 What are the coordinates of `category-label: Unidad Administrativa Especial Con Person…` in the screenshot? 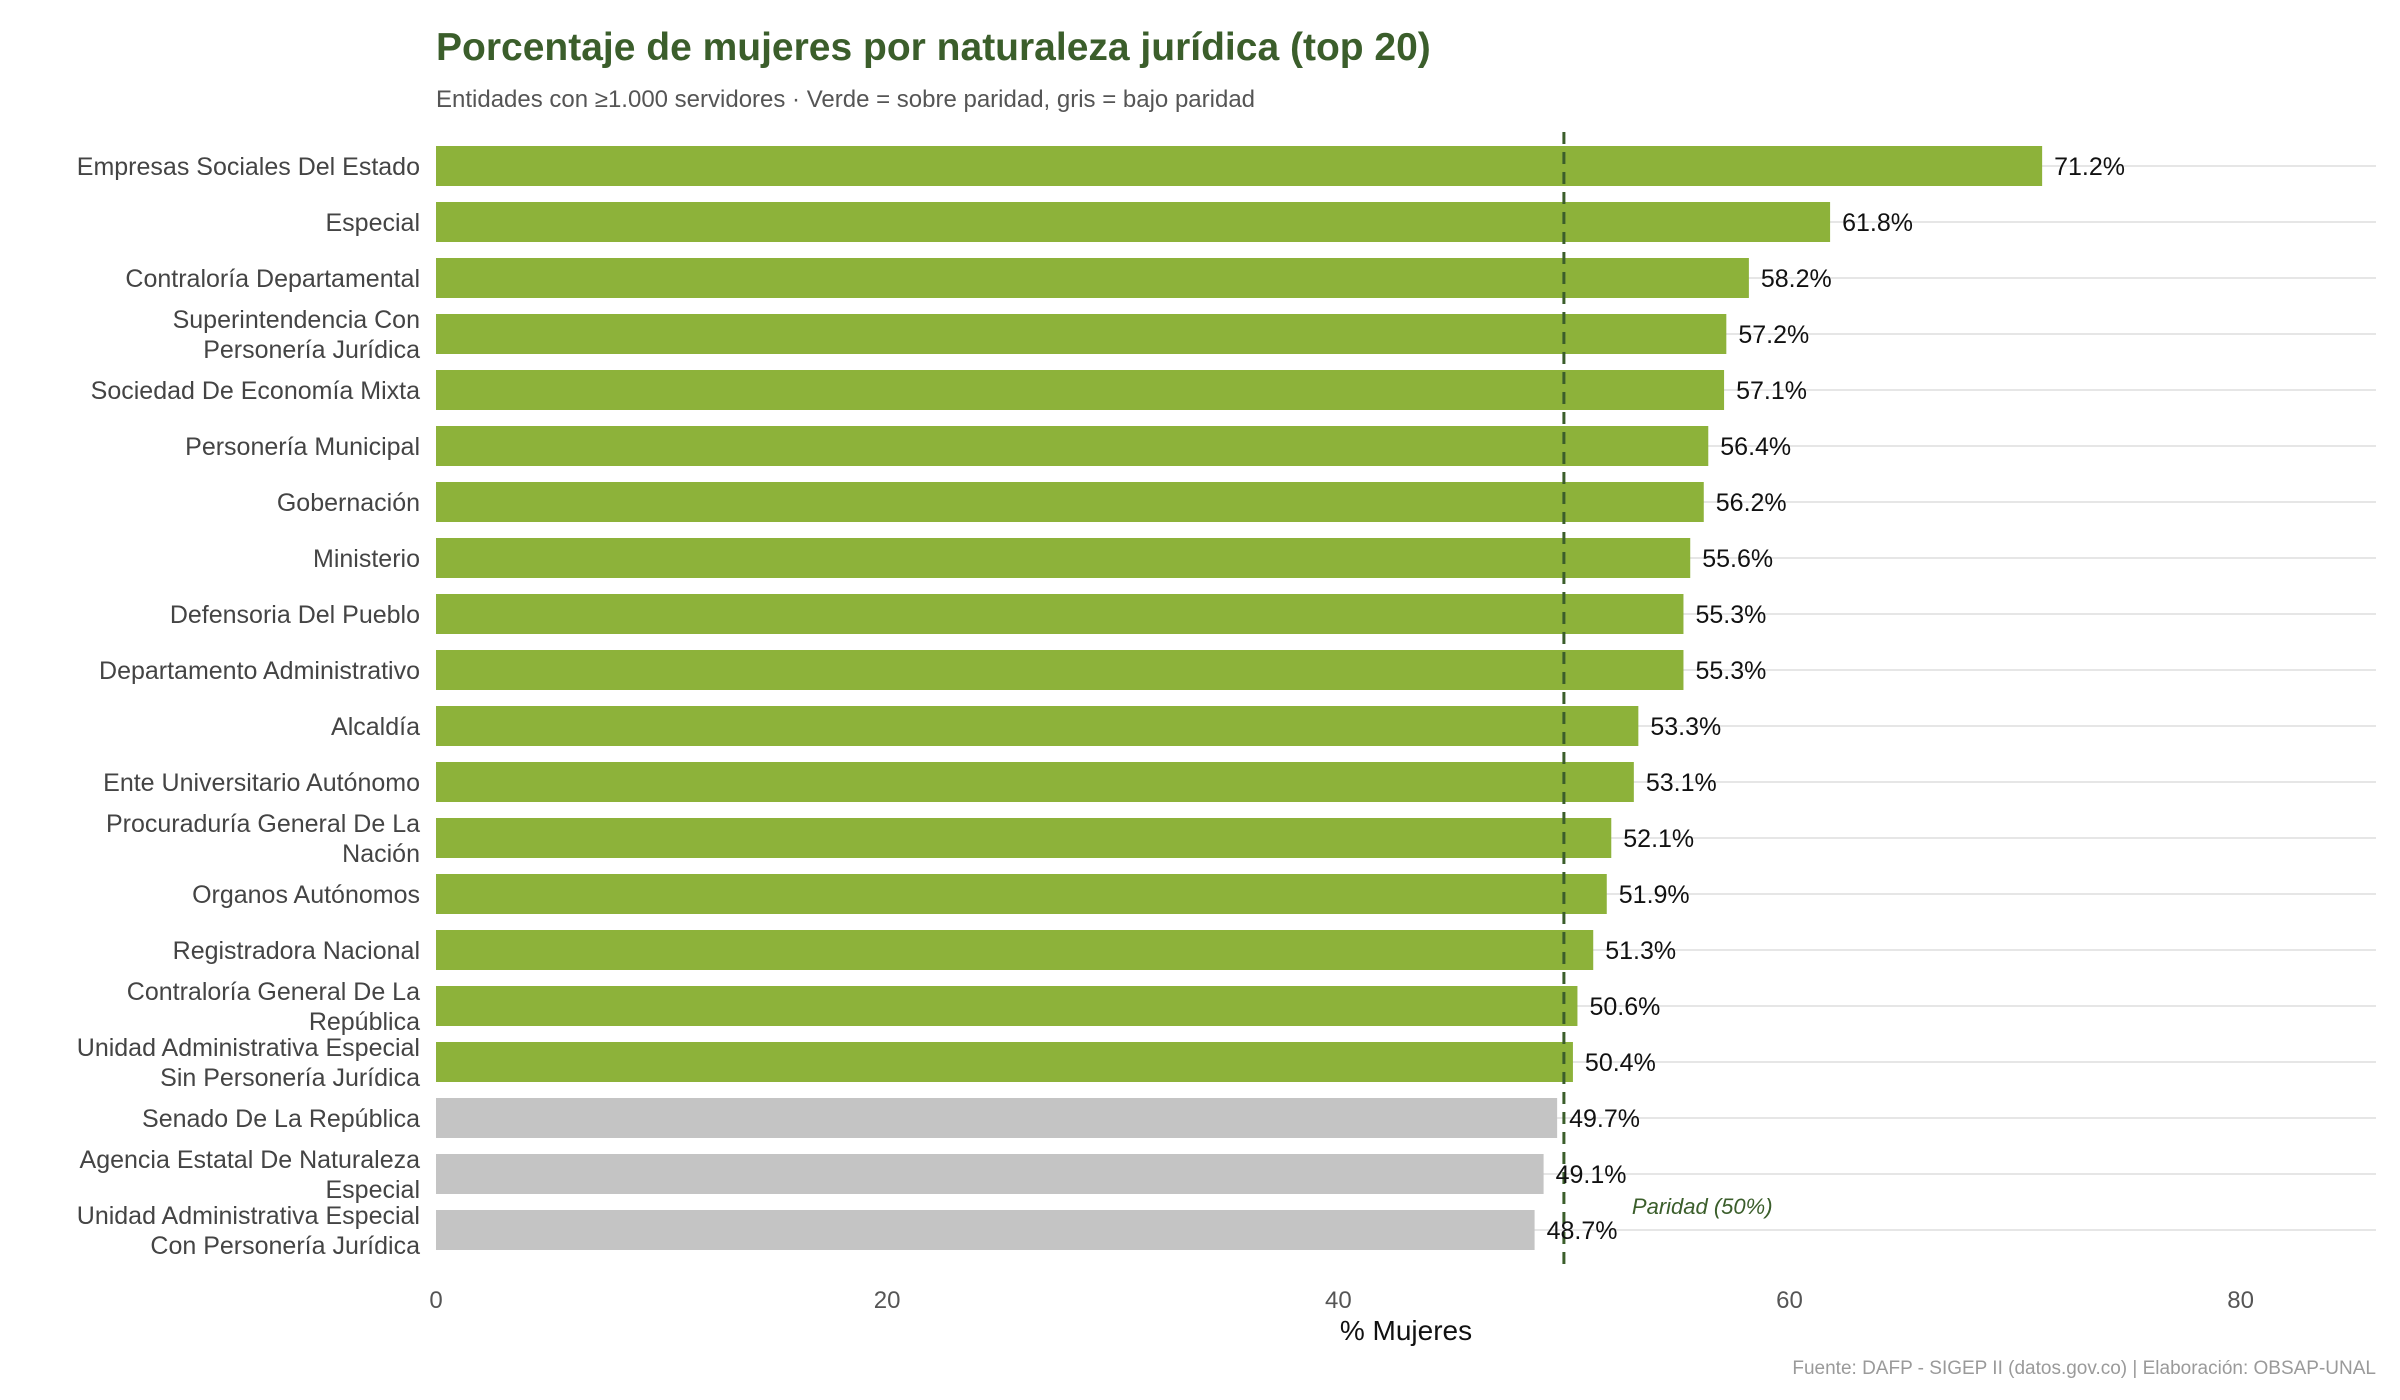 It's located at (248, 1231).